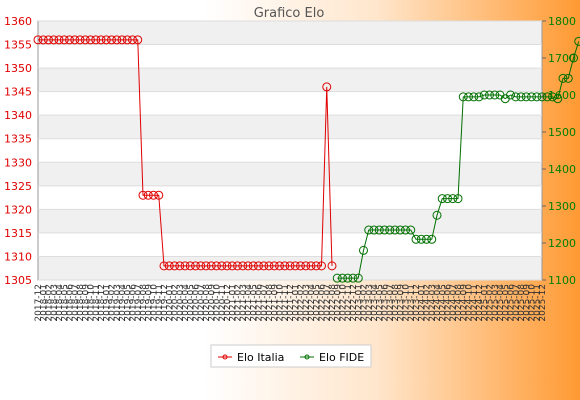 The width and height of the screenshot is (580, 400). I want to click on legend: Elo Italia Elo FIDE, so click(291, 356).